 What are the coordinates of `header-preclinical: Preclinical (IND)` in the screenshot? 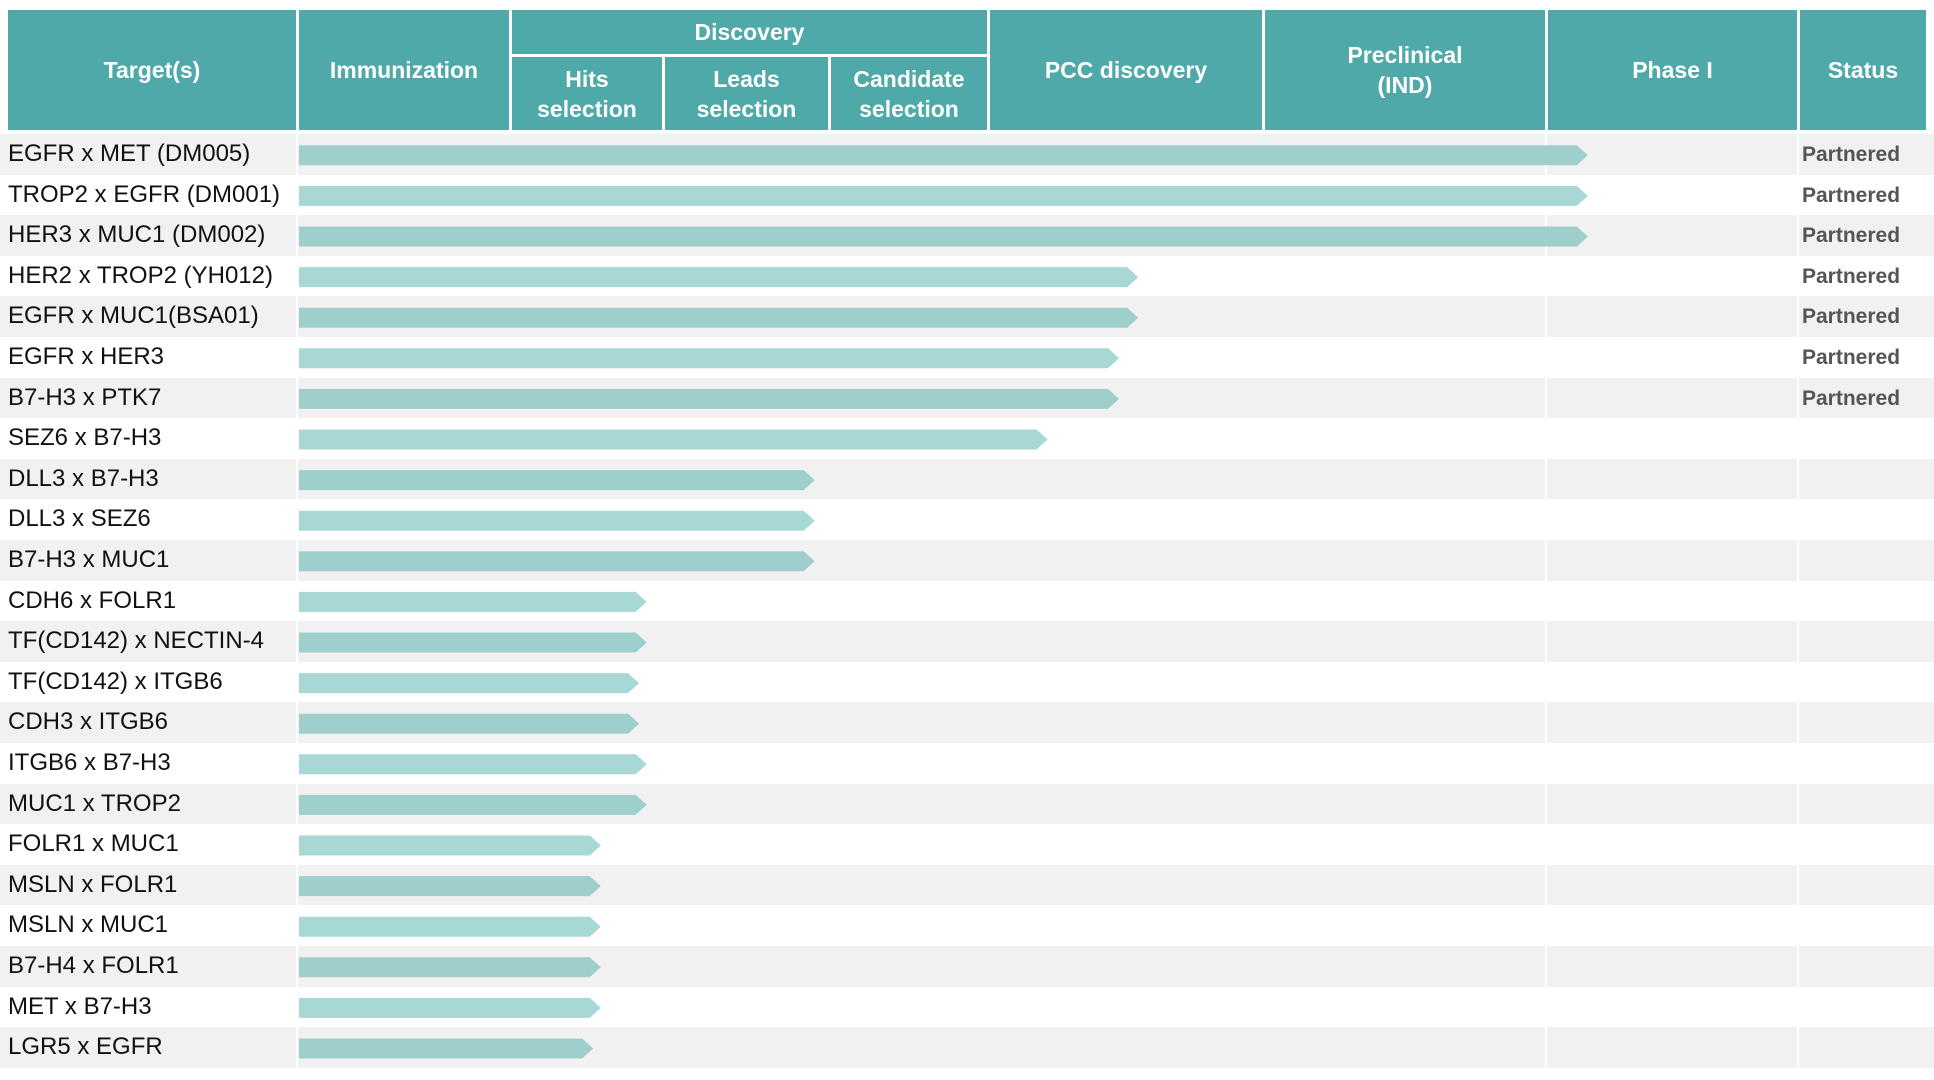 It's located at (1405, 70).